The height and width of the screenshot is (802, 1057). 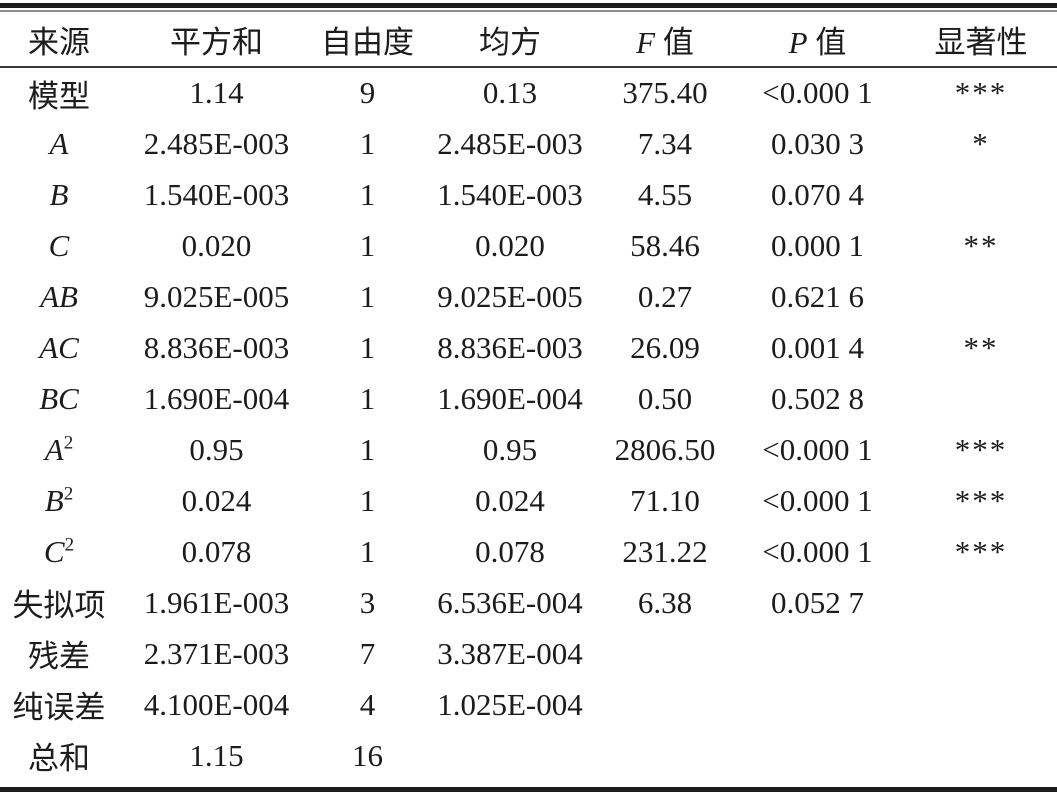 I want to click on table-row: 失拟项 1.961E-003 3 6.536E-004 6.38 0.052 7, so click(x=528, y=602).